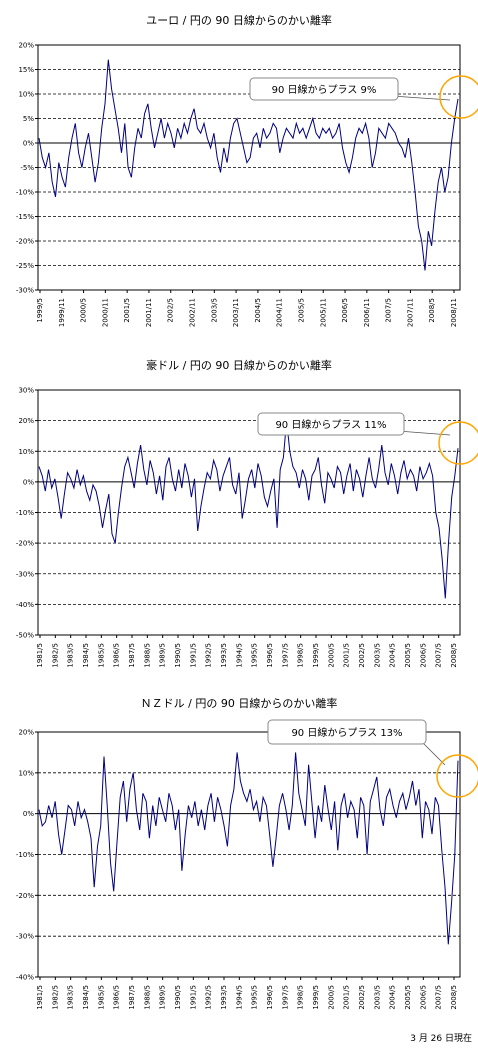  I want to click on x-tick-label: 1986/5, so click(117, 997).